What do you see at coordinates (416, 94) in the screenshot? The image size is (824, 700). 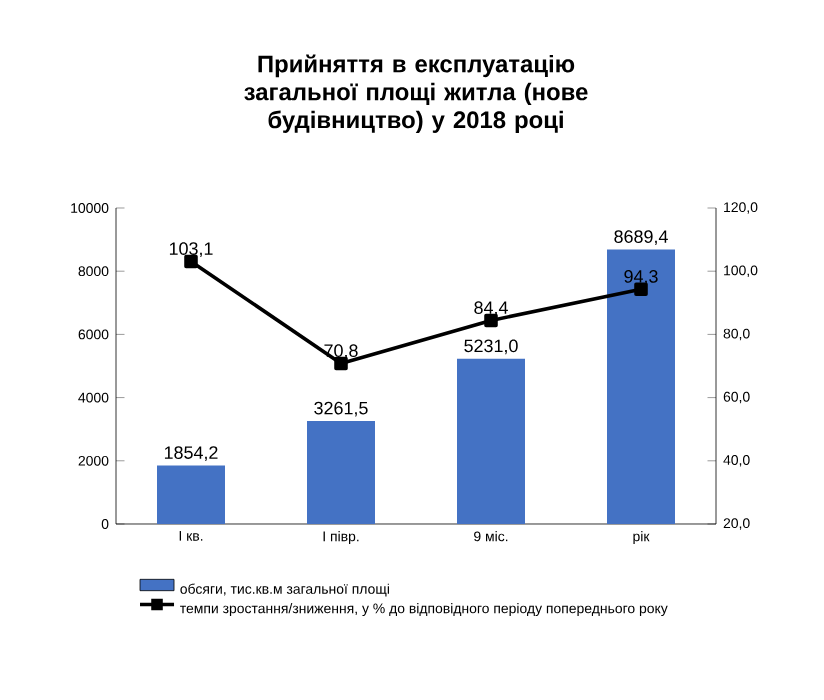 I see `chart-title: Прийняття в експлуатацію загальної площі житла (нове будівництво) у 2018 році` at bounding box center [416, 94].